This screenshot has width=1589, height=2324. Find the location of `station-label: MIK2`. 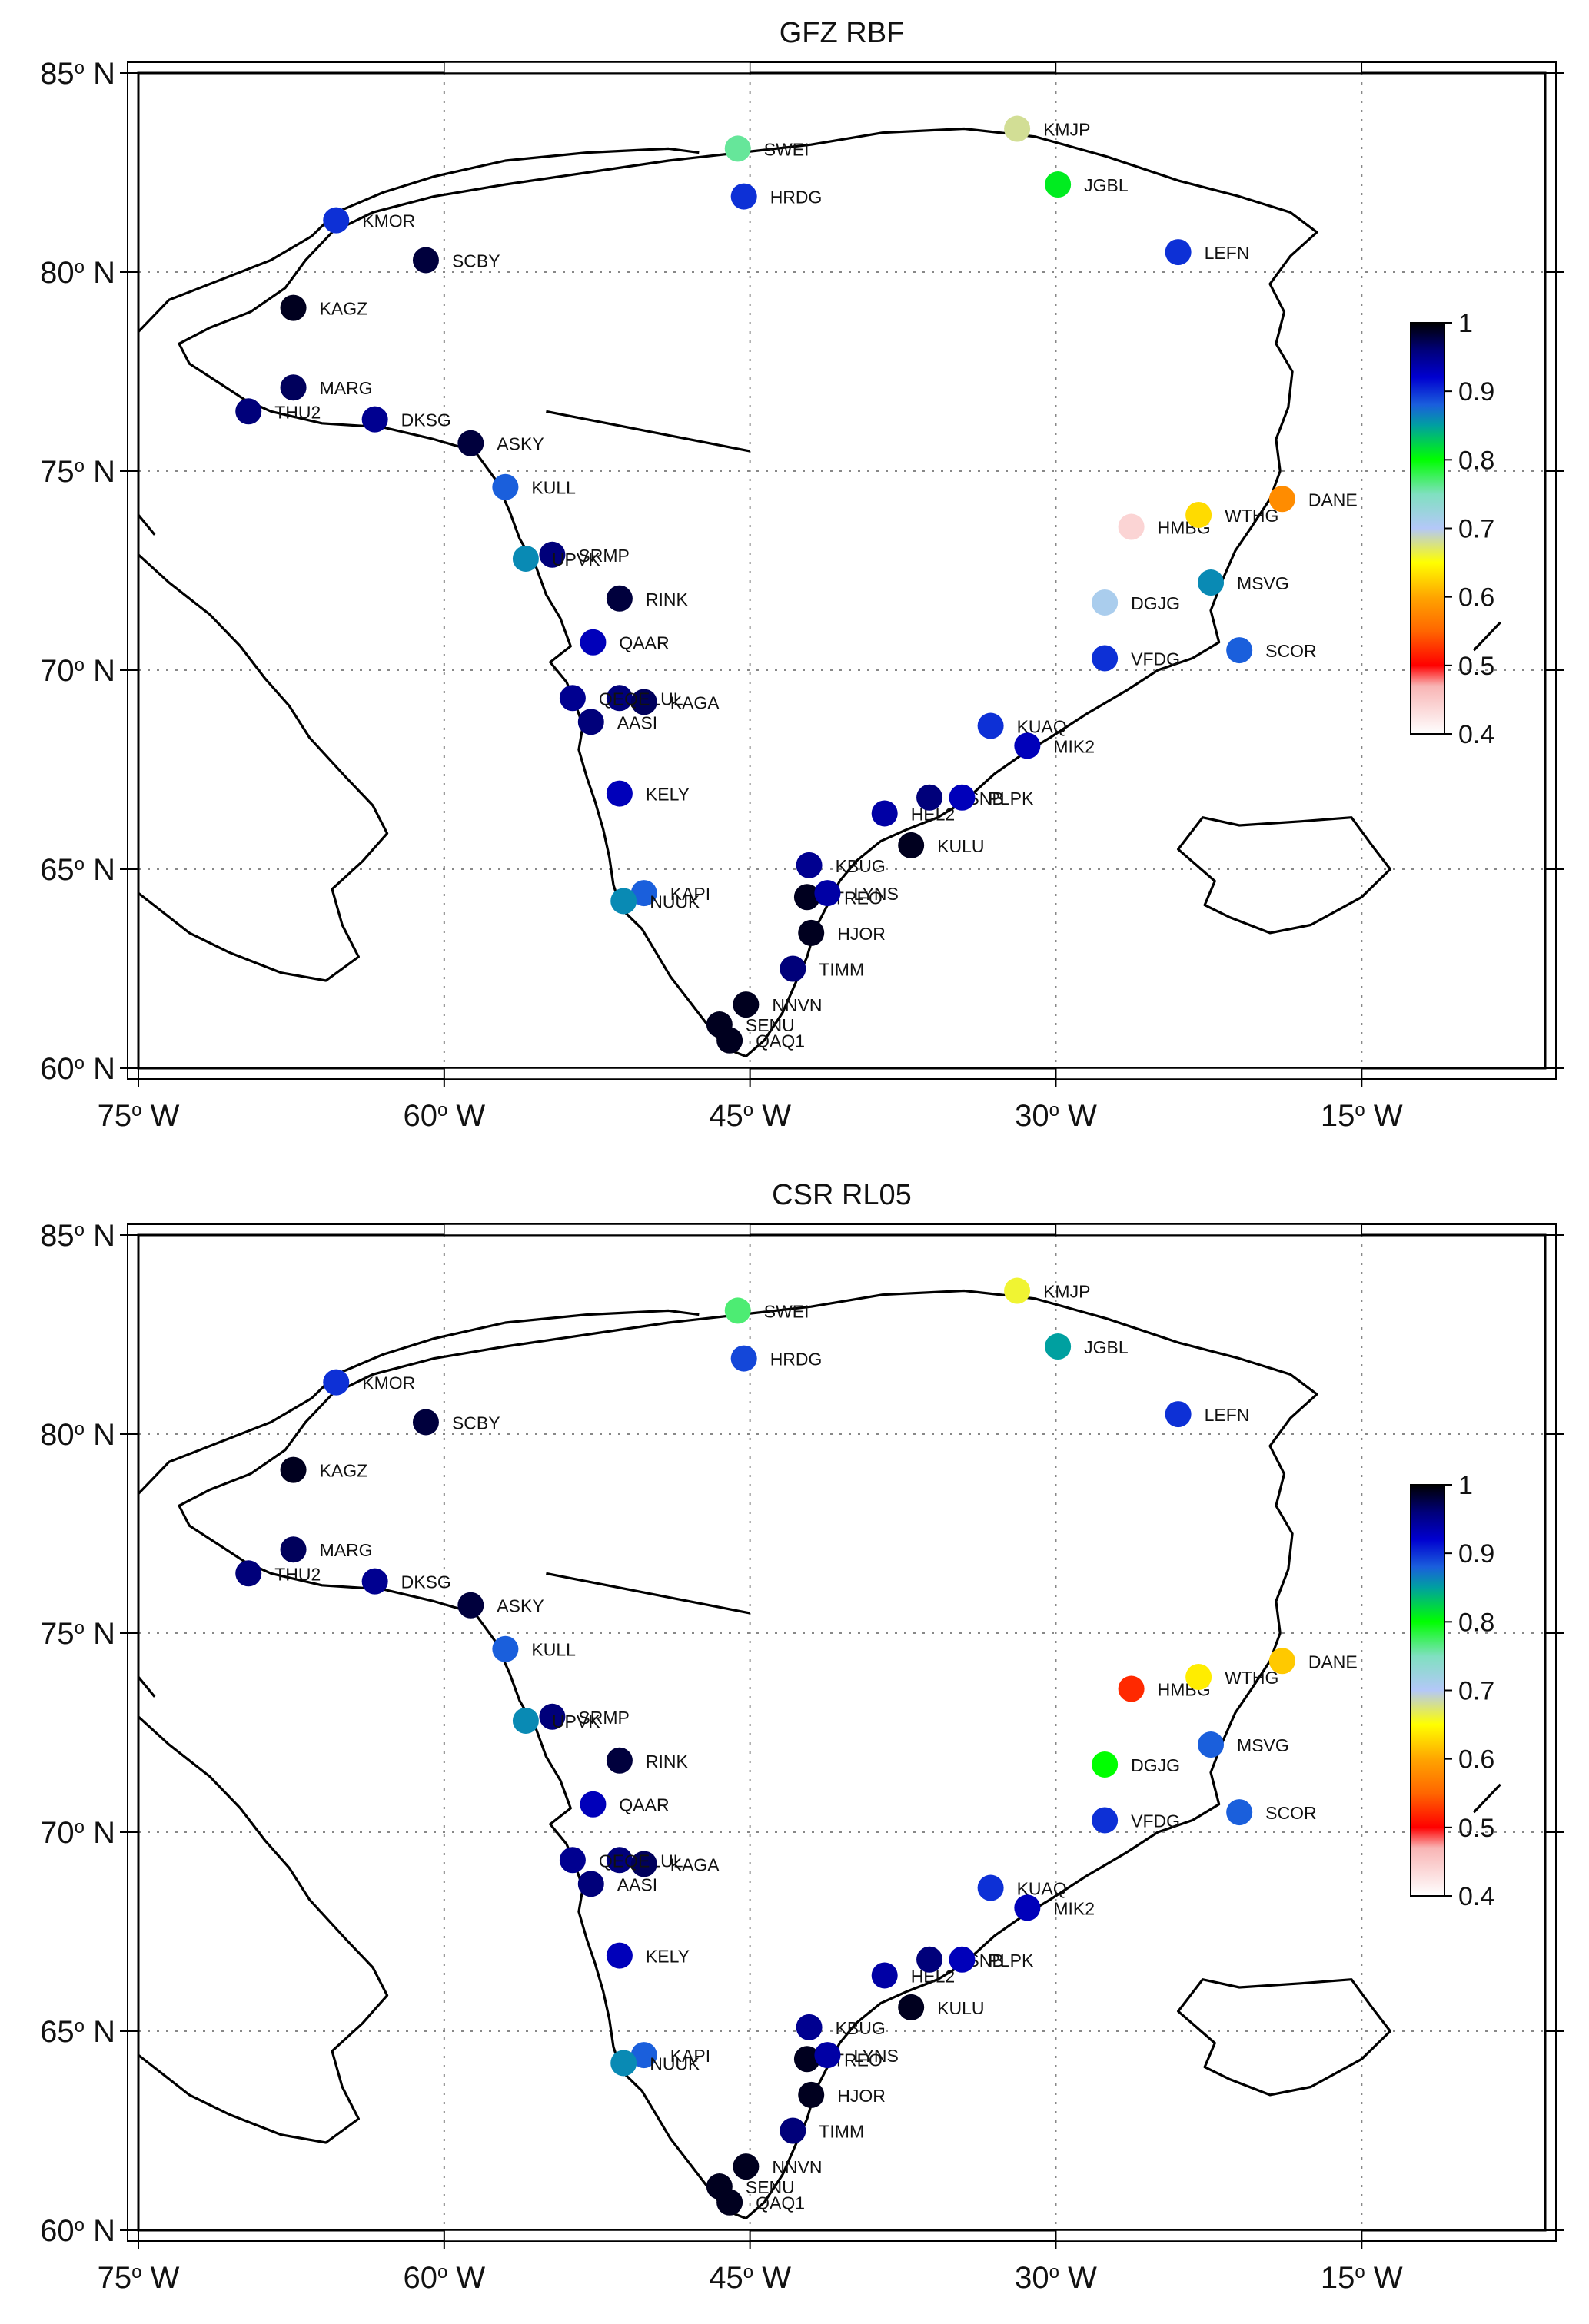

station-label: MIK2 is located at coordinates (1074, 746).